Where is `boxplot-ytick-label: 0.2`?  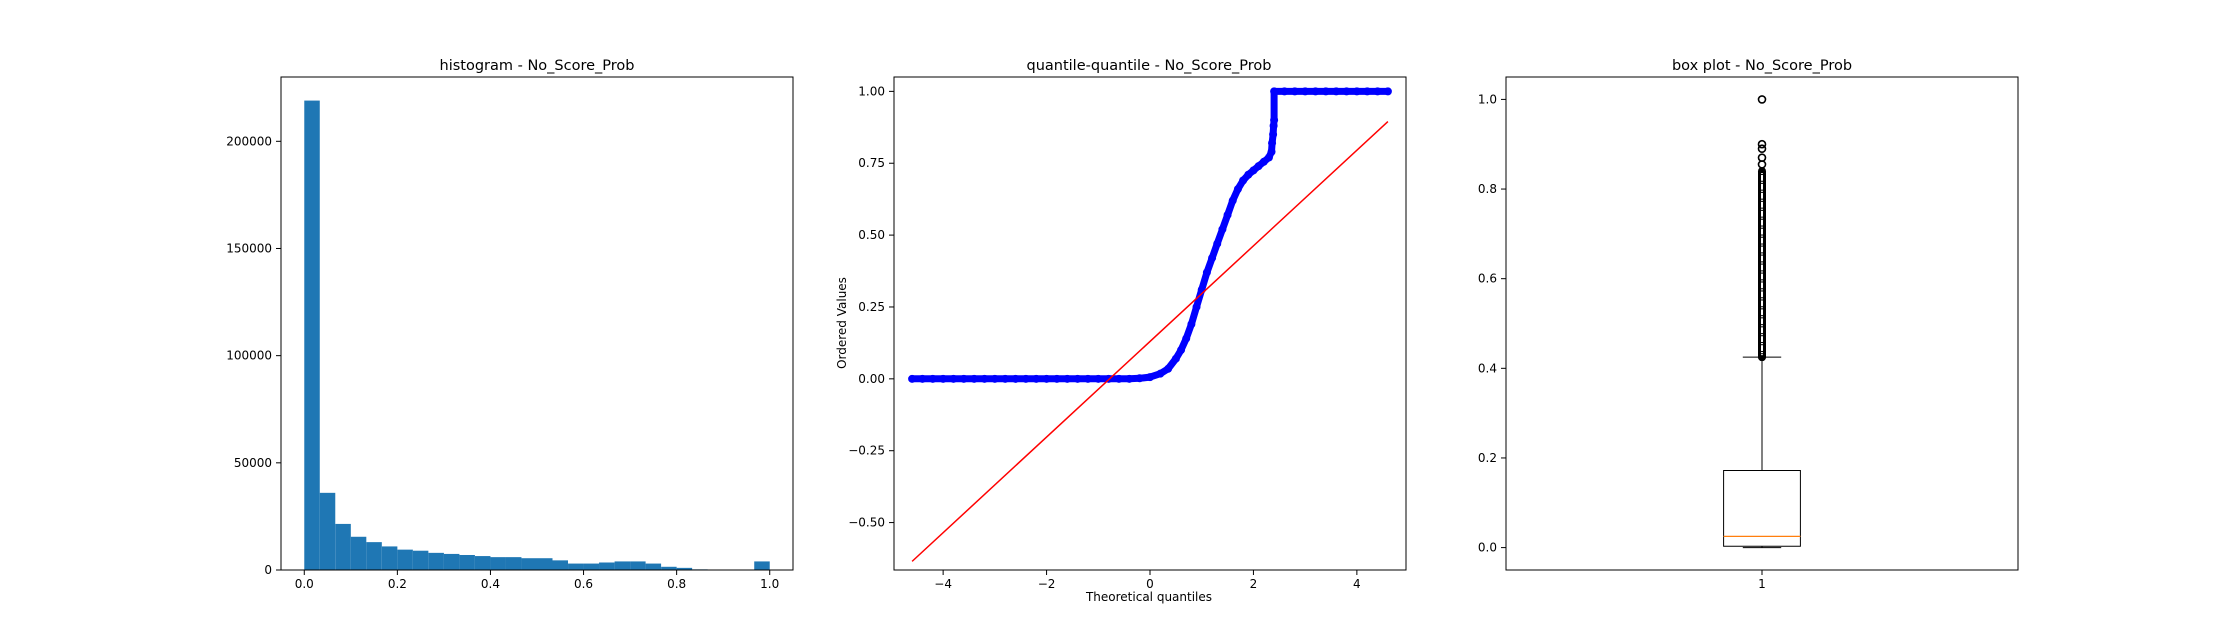 boxplot-ytick-label: 0.2 is located at coordinates (1487, 458).